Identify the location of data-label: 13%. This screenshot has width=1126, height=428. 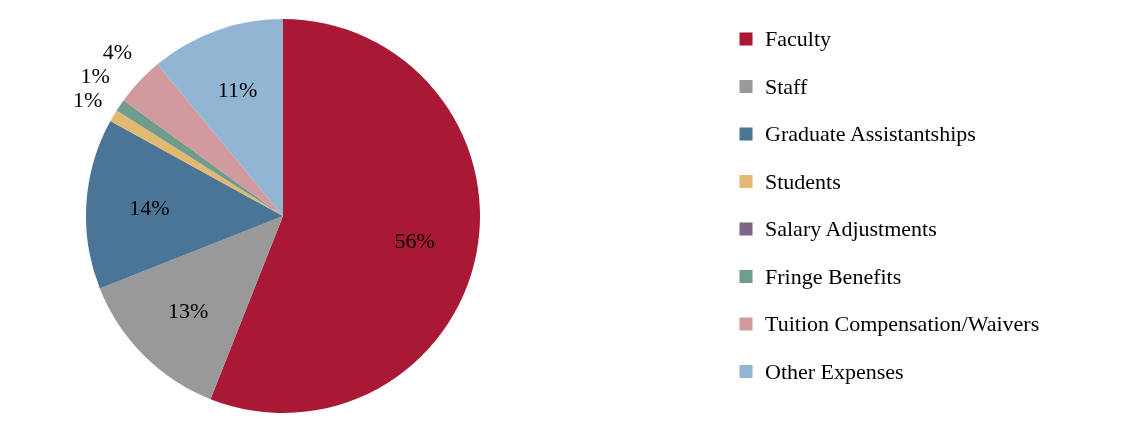
(188, 310).